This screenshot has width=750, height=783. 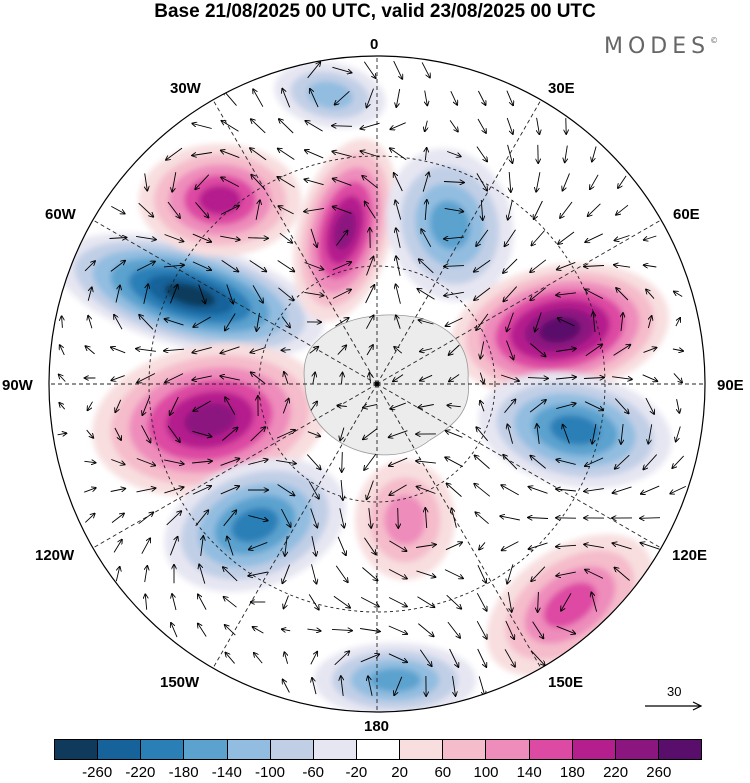 What do you see at coordinates (405, 520) in the screenshot?
I see `anomaly-pink-high-170w` at bounding box center [405, 520].